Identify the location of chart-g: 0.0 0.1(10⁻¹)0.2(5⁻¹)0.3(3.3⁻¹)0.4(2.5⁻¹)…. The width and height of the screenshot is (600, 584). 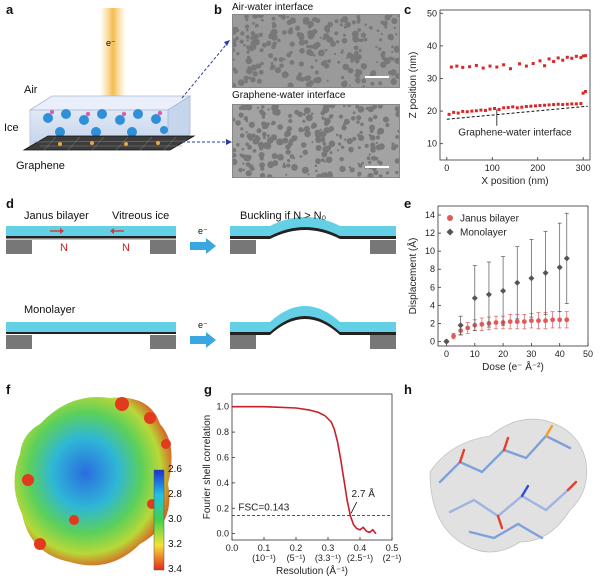
(302, 485).